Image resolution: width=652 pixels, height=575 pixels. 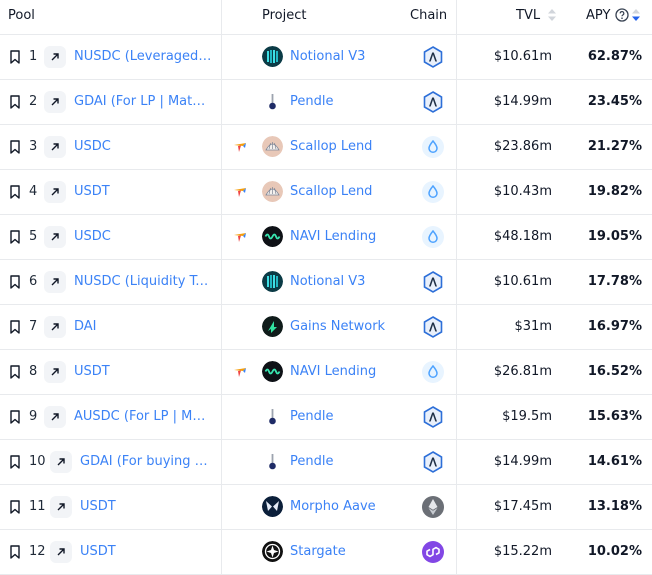 I want to click on rank-number: 4, so click(x=33, y=191).